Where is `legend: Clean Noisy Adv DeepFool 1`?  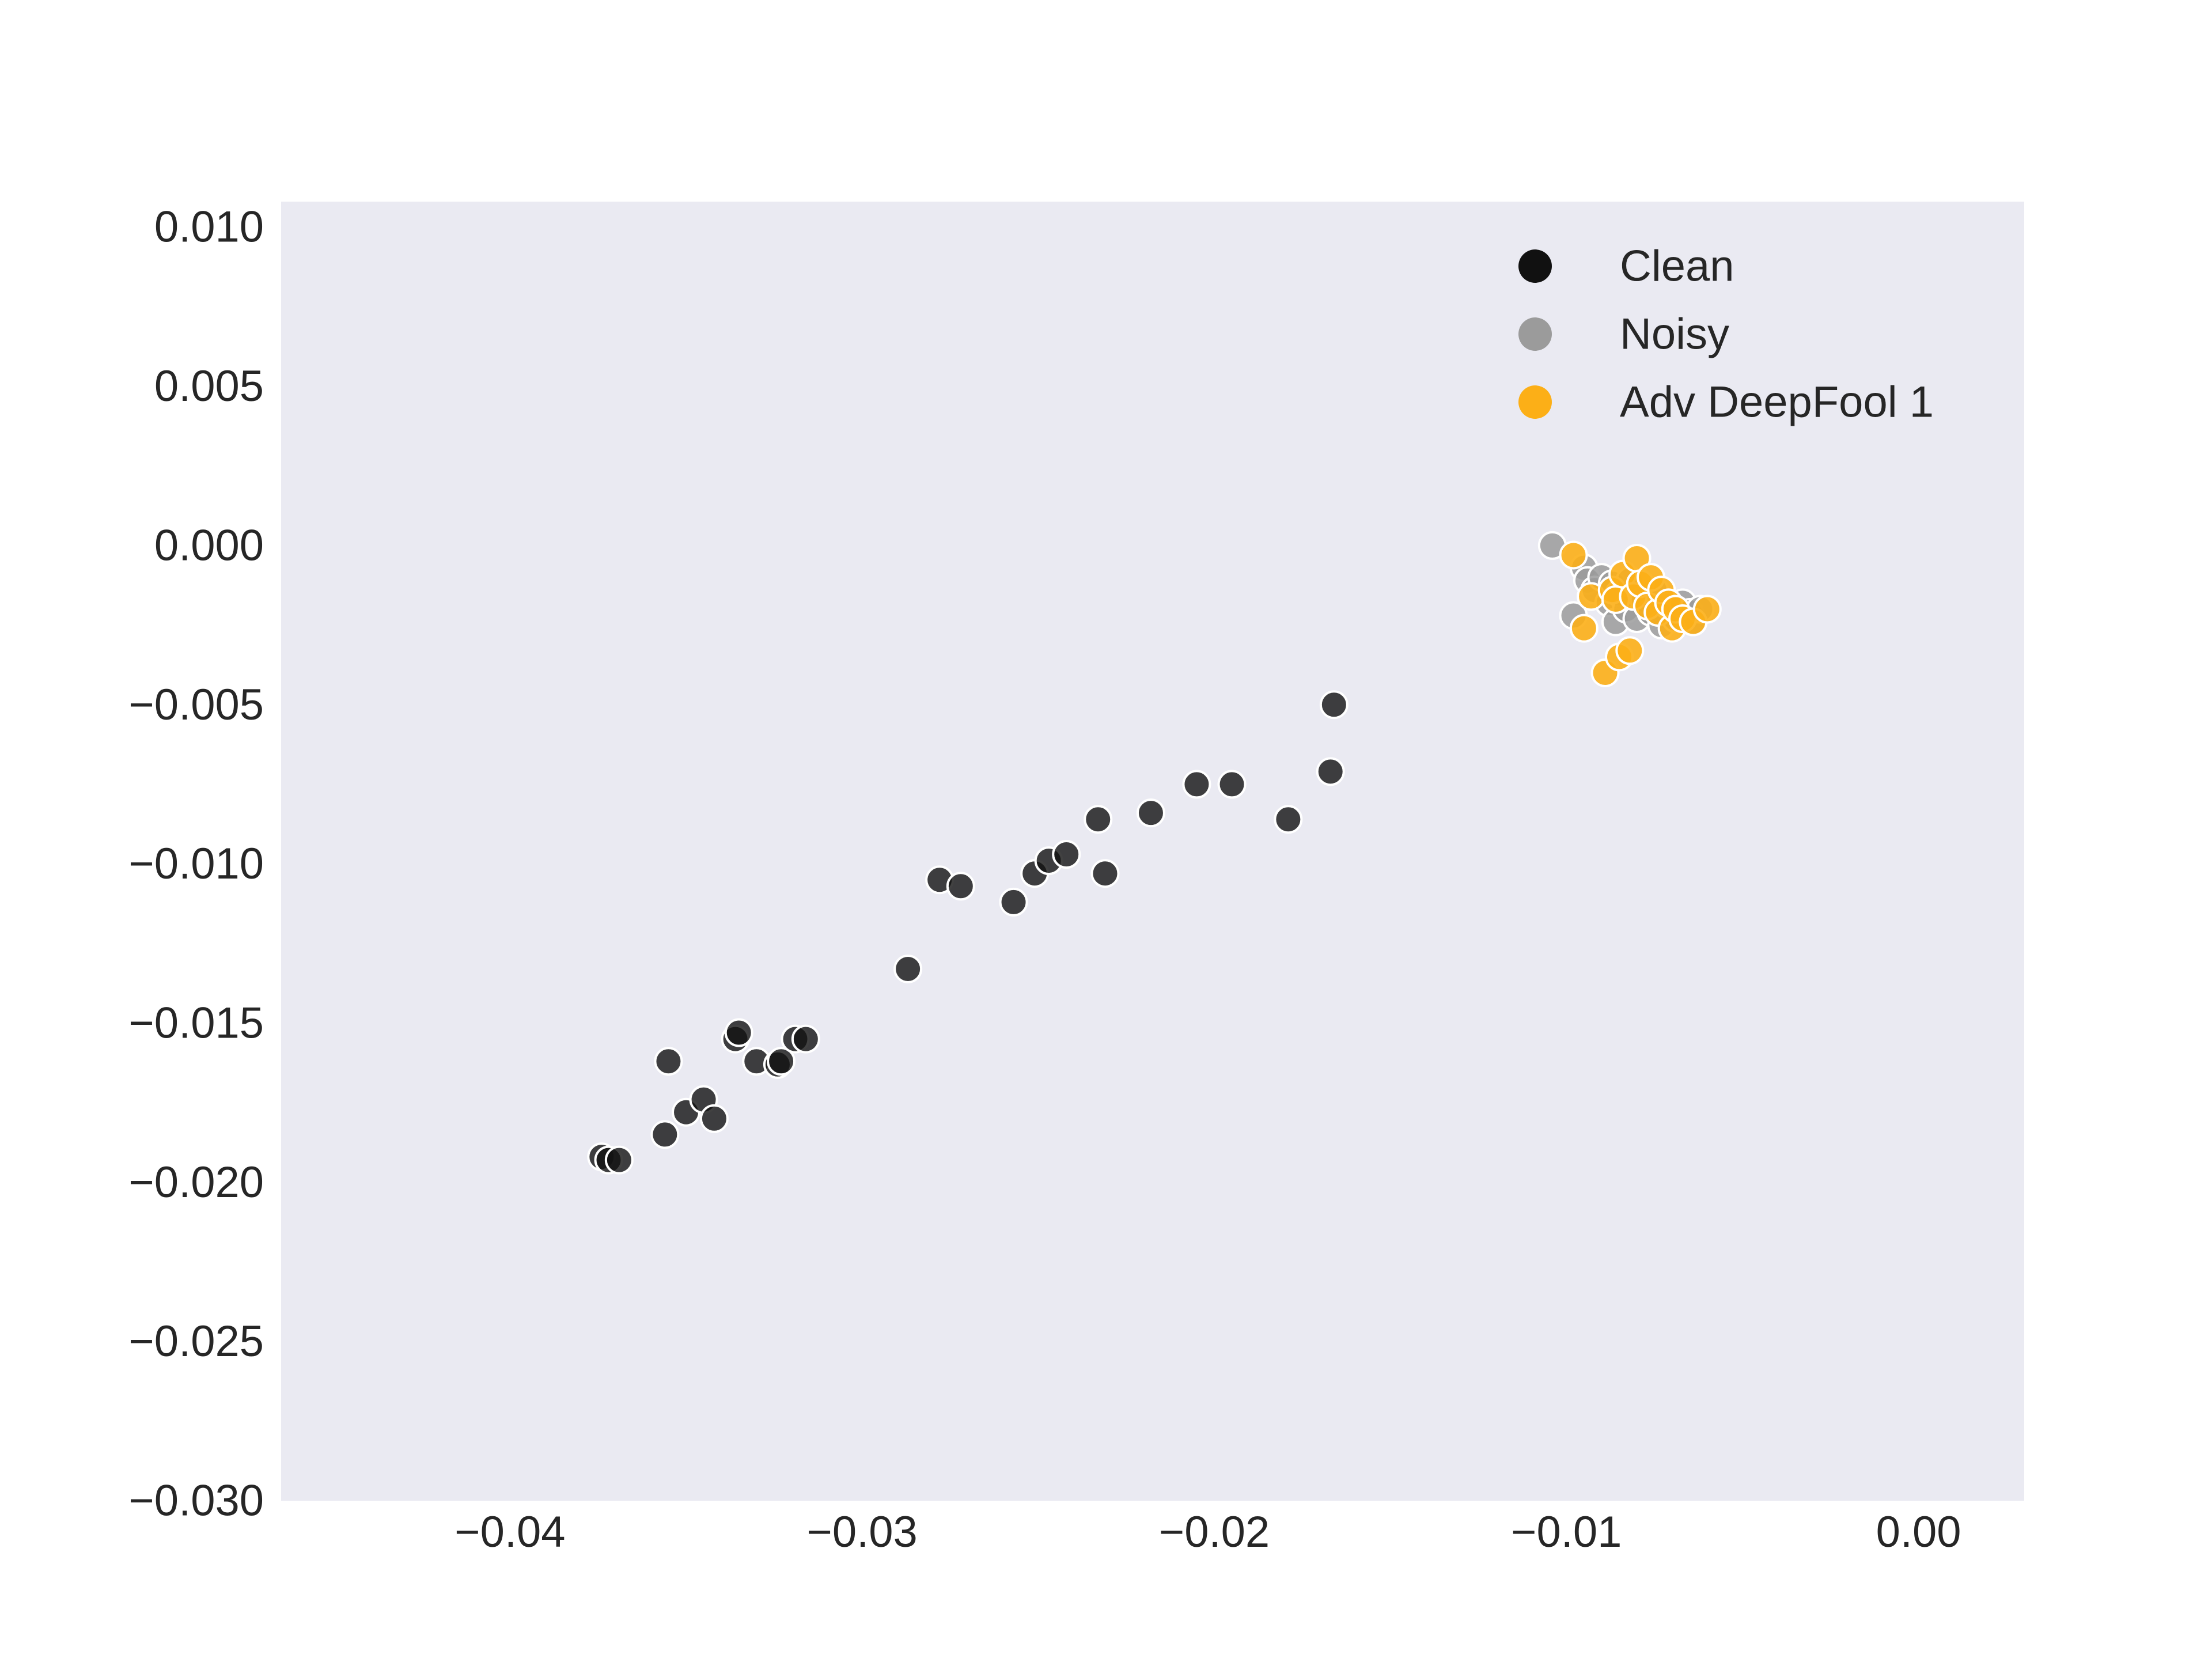
legend: Clean Noisy Adv DeepFool 1 is located at coordinates (1726, 334).